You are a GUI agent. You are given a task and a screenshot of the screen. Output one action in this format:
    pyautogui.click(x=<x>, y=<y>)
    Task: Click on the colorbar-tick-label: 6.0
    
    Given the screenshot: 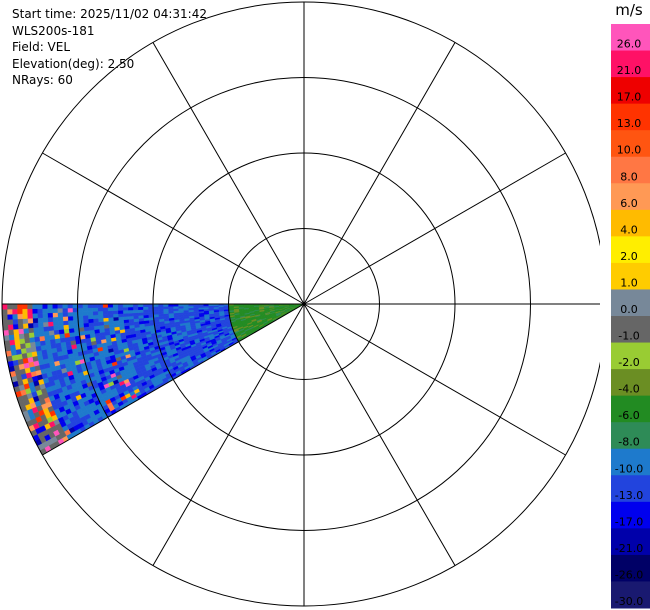 What is the action you would take?
    pyautogui.click(x=629, y=203)
    